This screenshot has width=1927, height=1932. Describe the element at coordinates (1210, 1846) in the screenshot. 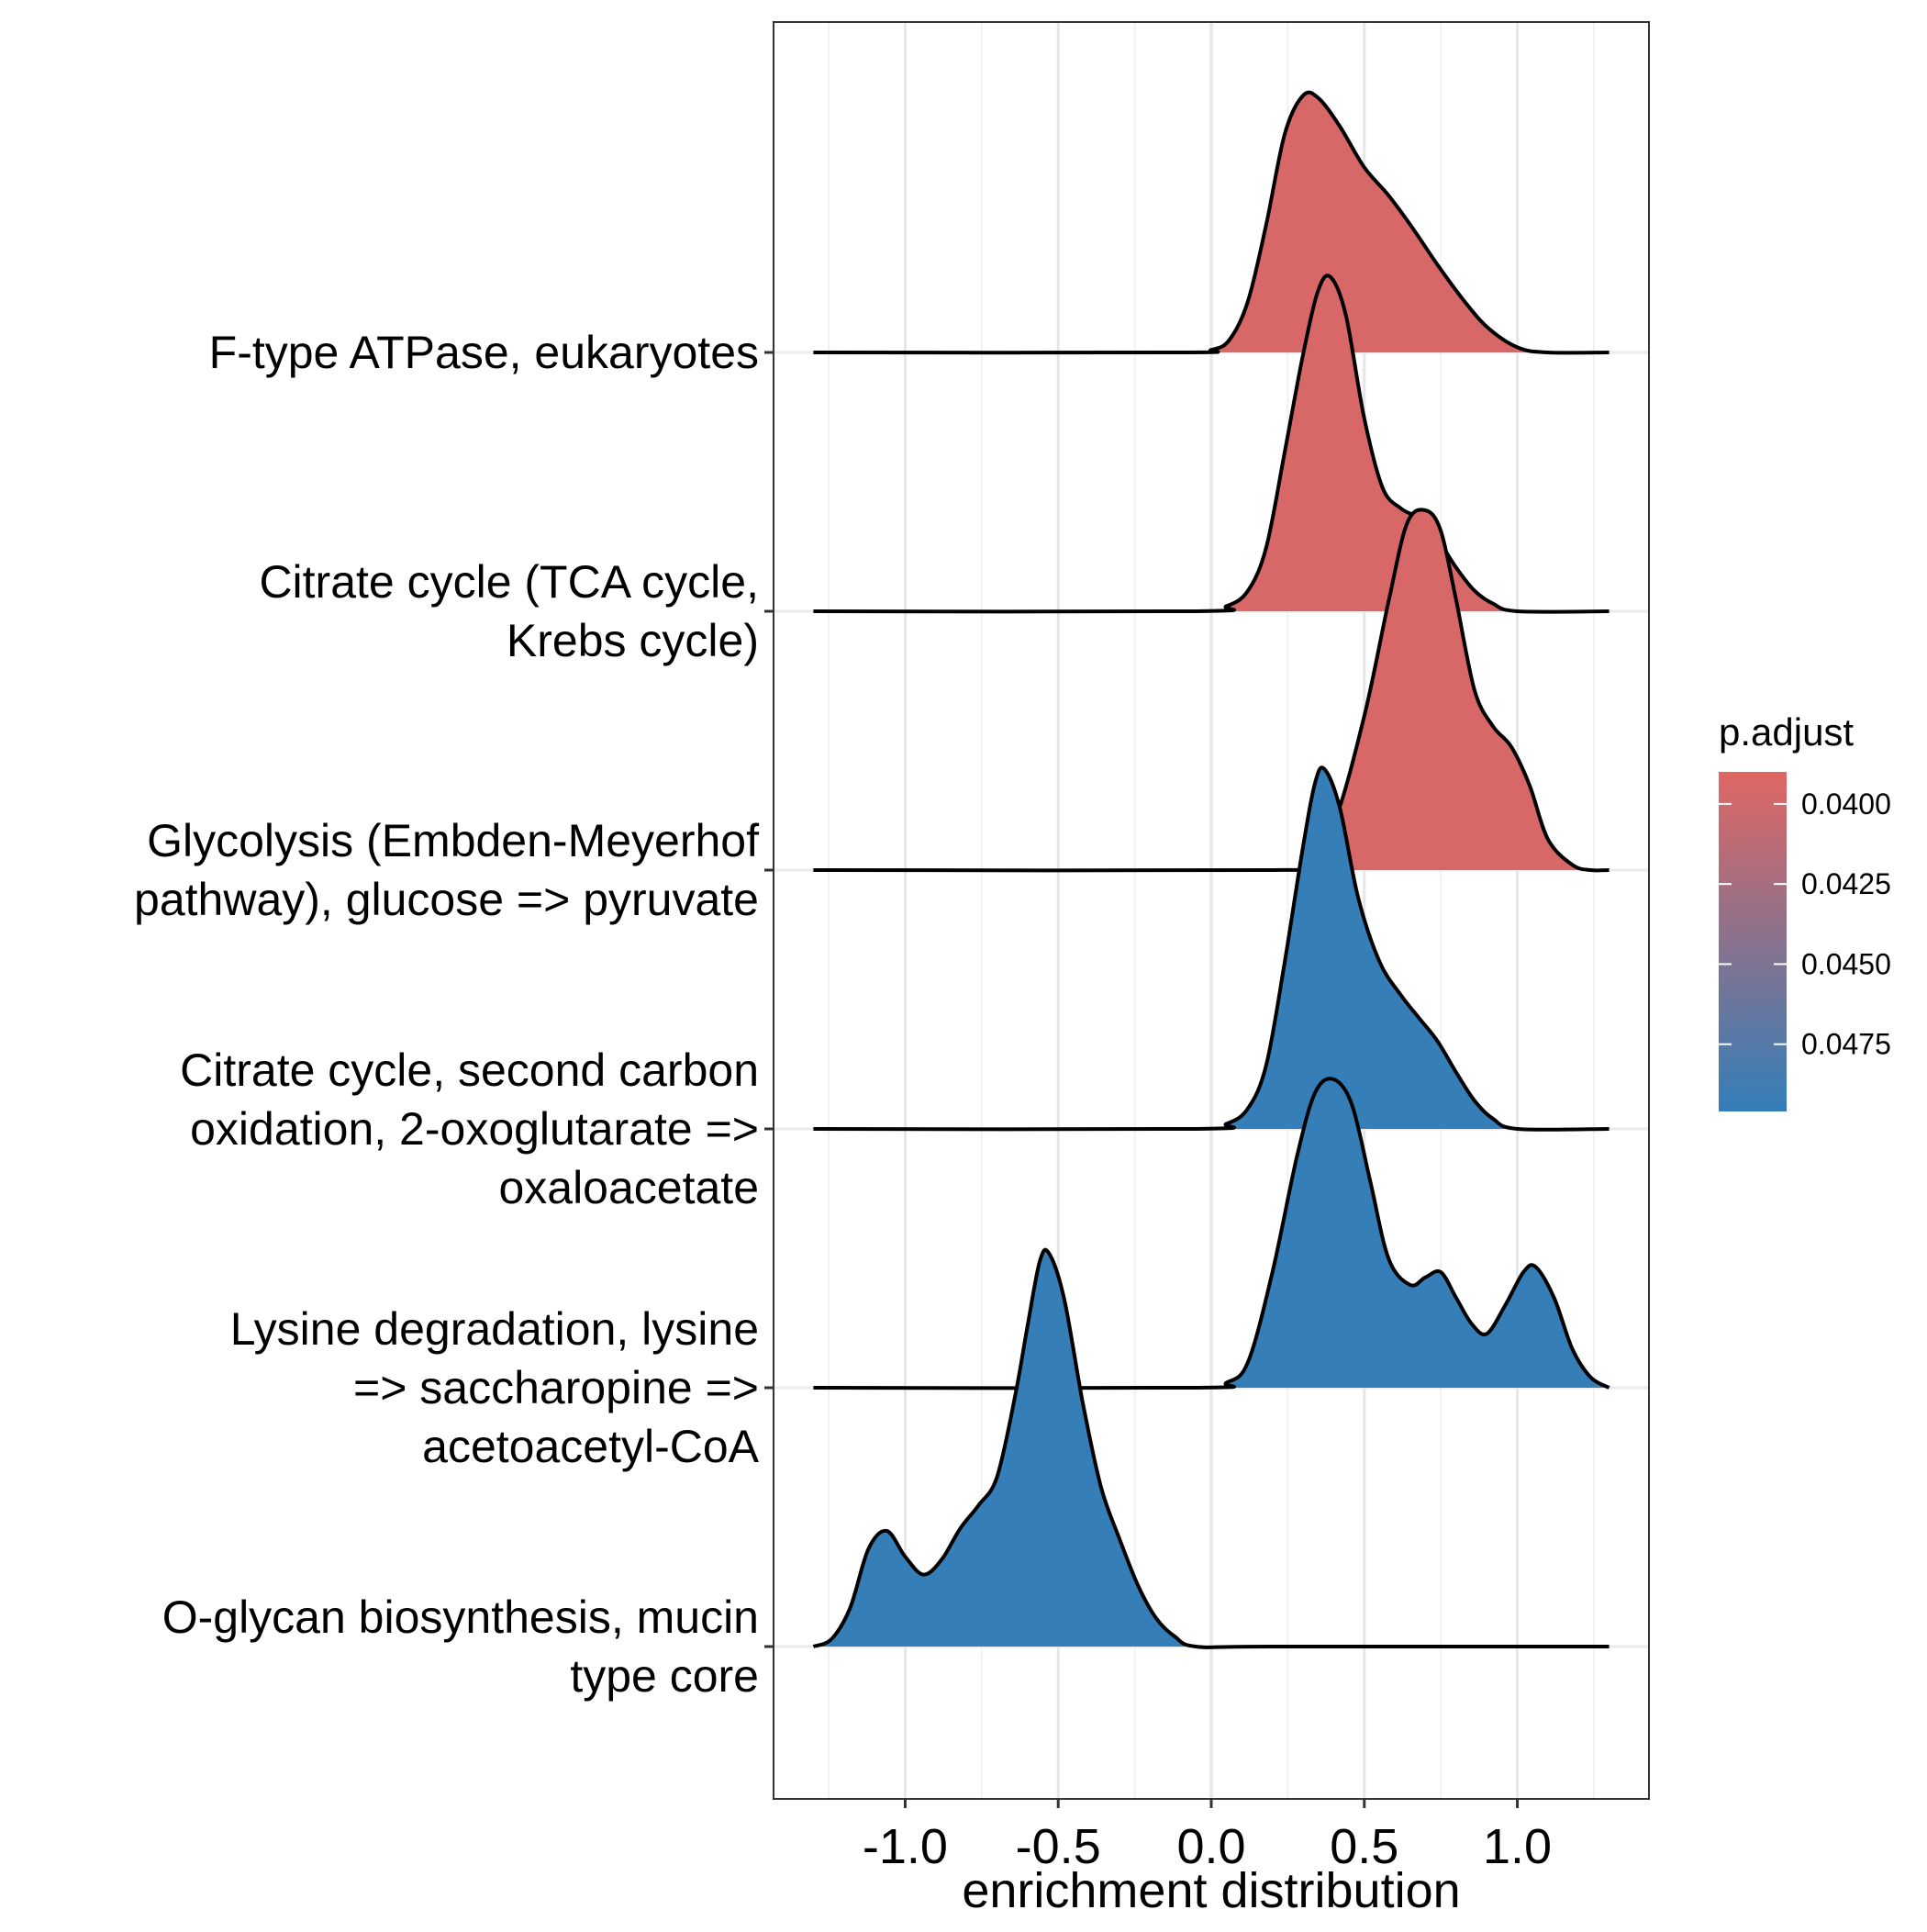

I see `x-tick-label: 0.0` at that location.